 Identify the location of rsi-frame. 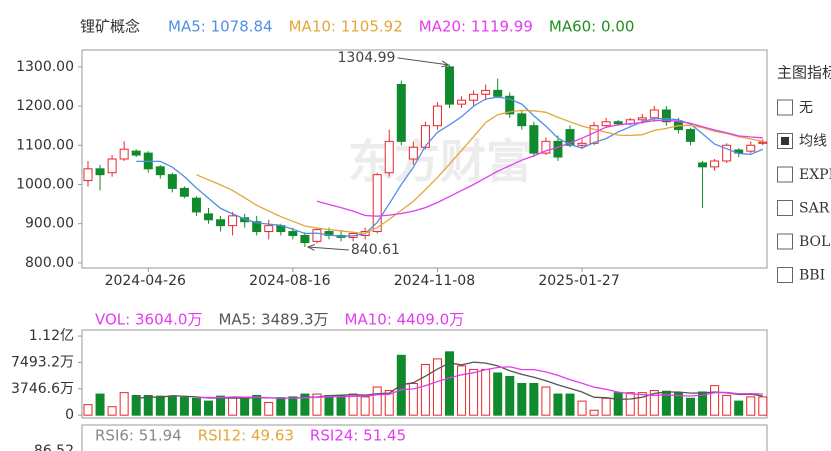
(424, 437).